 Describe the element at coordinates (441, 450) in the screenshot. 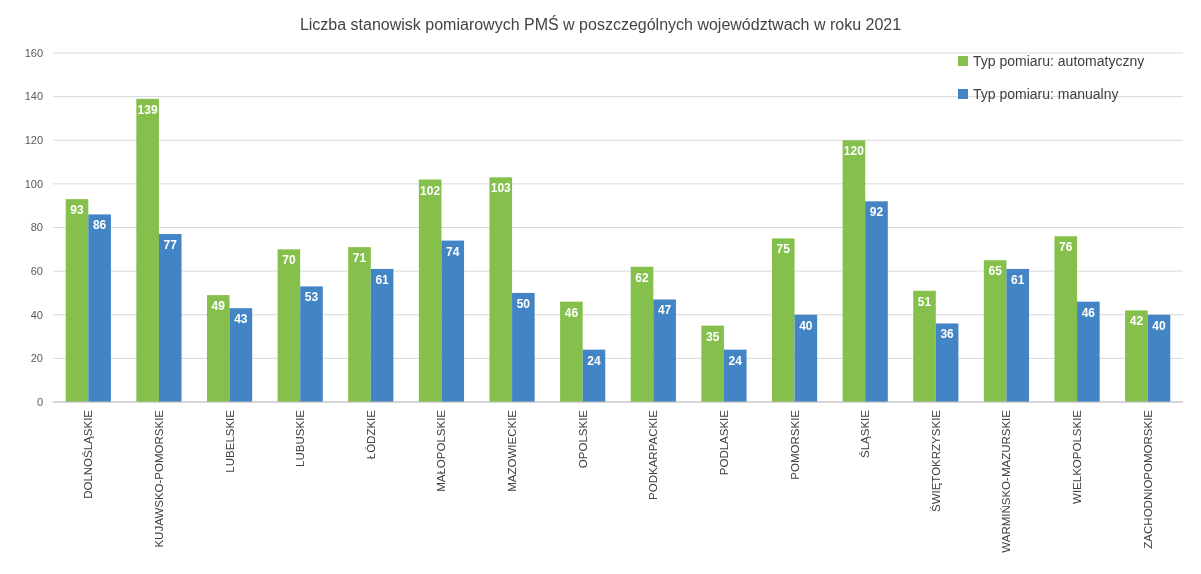

I see `x-tick-label: MAŁOPOLSKIE` at that location.